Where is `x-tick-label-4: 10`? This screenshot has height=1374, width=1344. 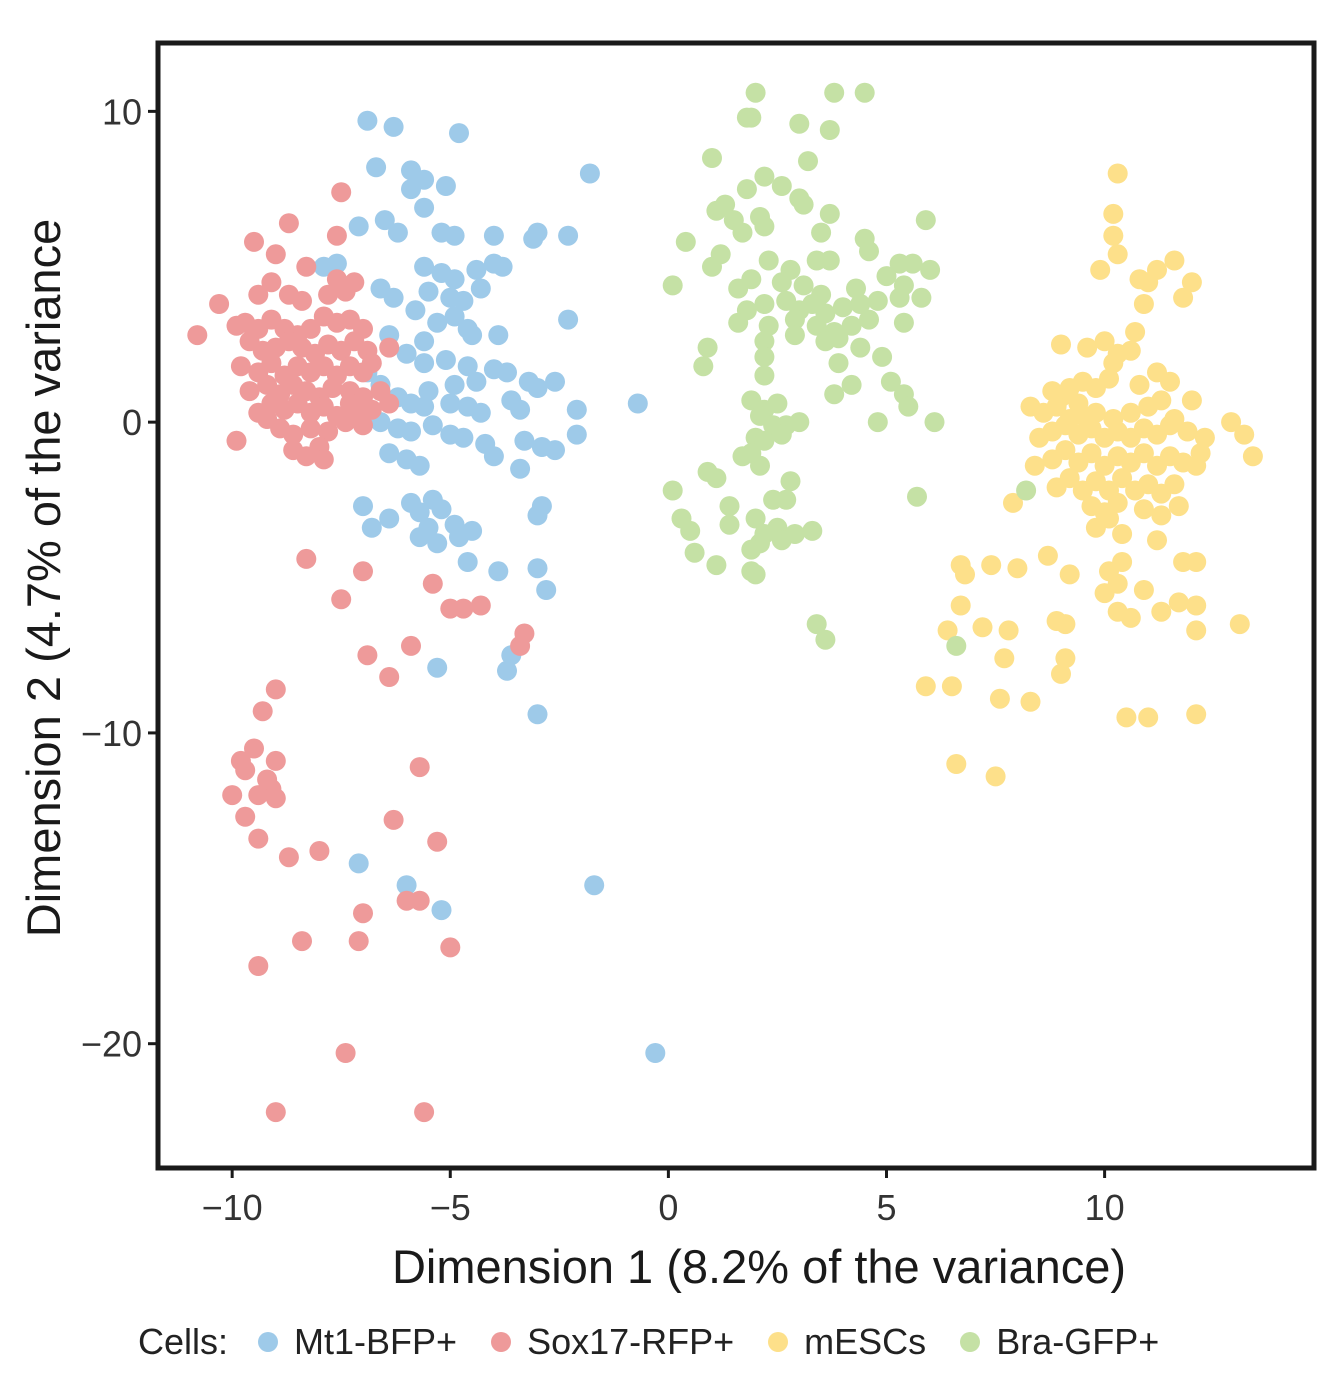
x-tick-label-4: 10 is located at coordinates (1105, 1207).